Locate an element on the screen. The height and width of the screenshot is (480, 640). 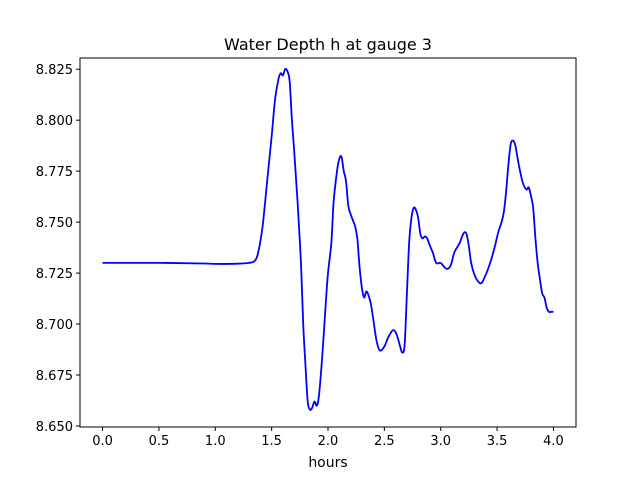
x-tick-label: 4.0 is located at coordinates (553, 441).